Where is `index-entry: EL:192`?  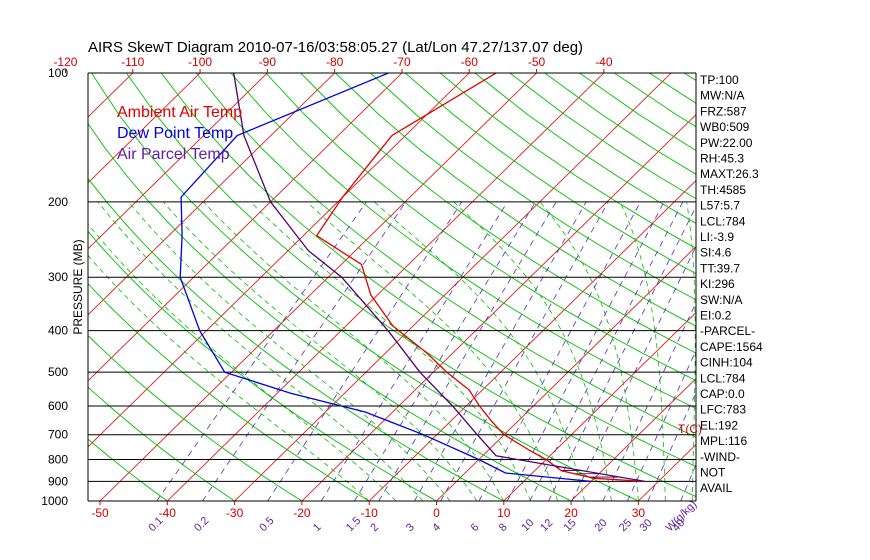 index-entry: EL:192 is located at coordinates (719, 425).